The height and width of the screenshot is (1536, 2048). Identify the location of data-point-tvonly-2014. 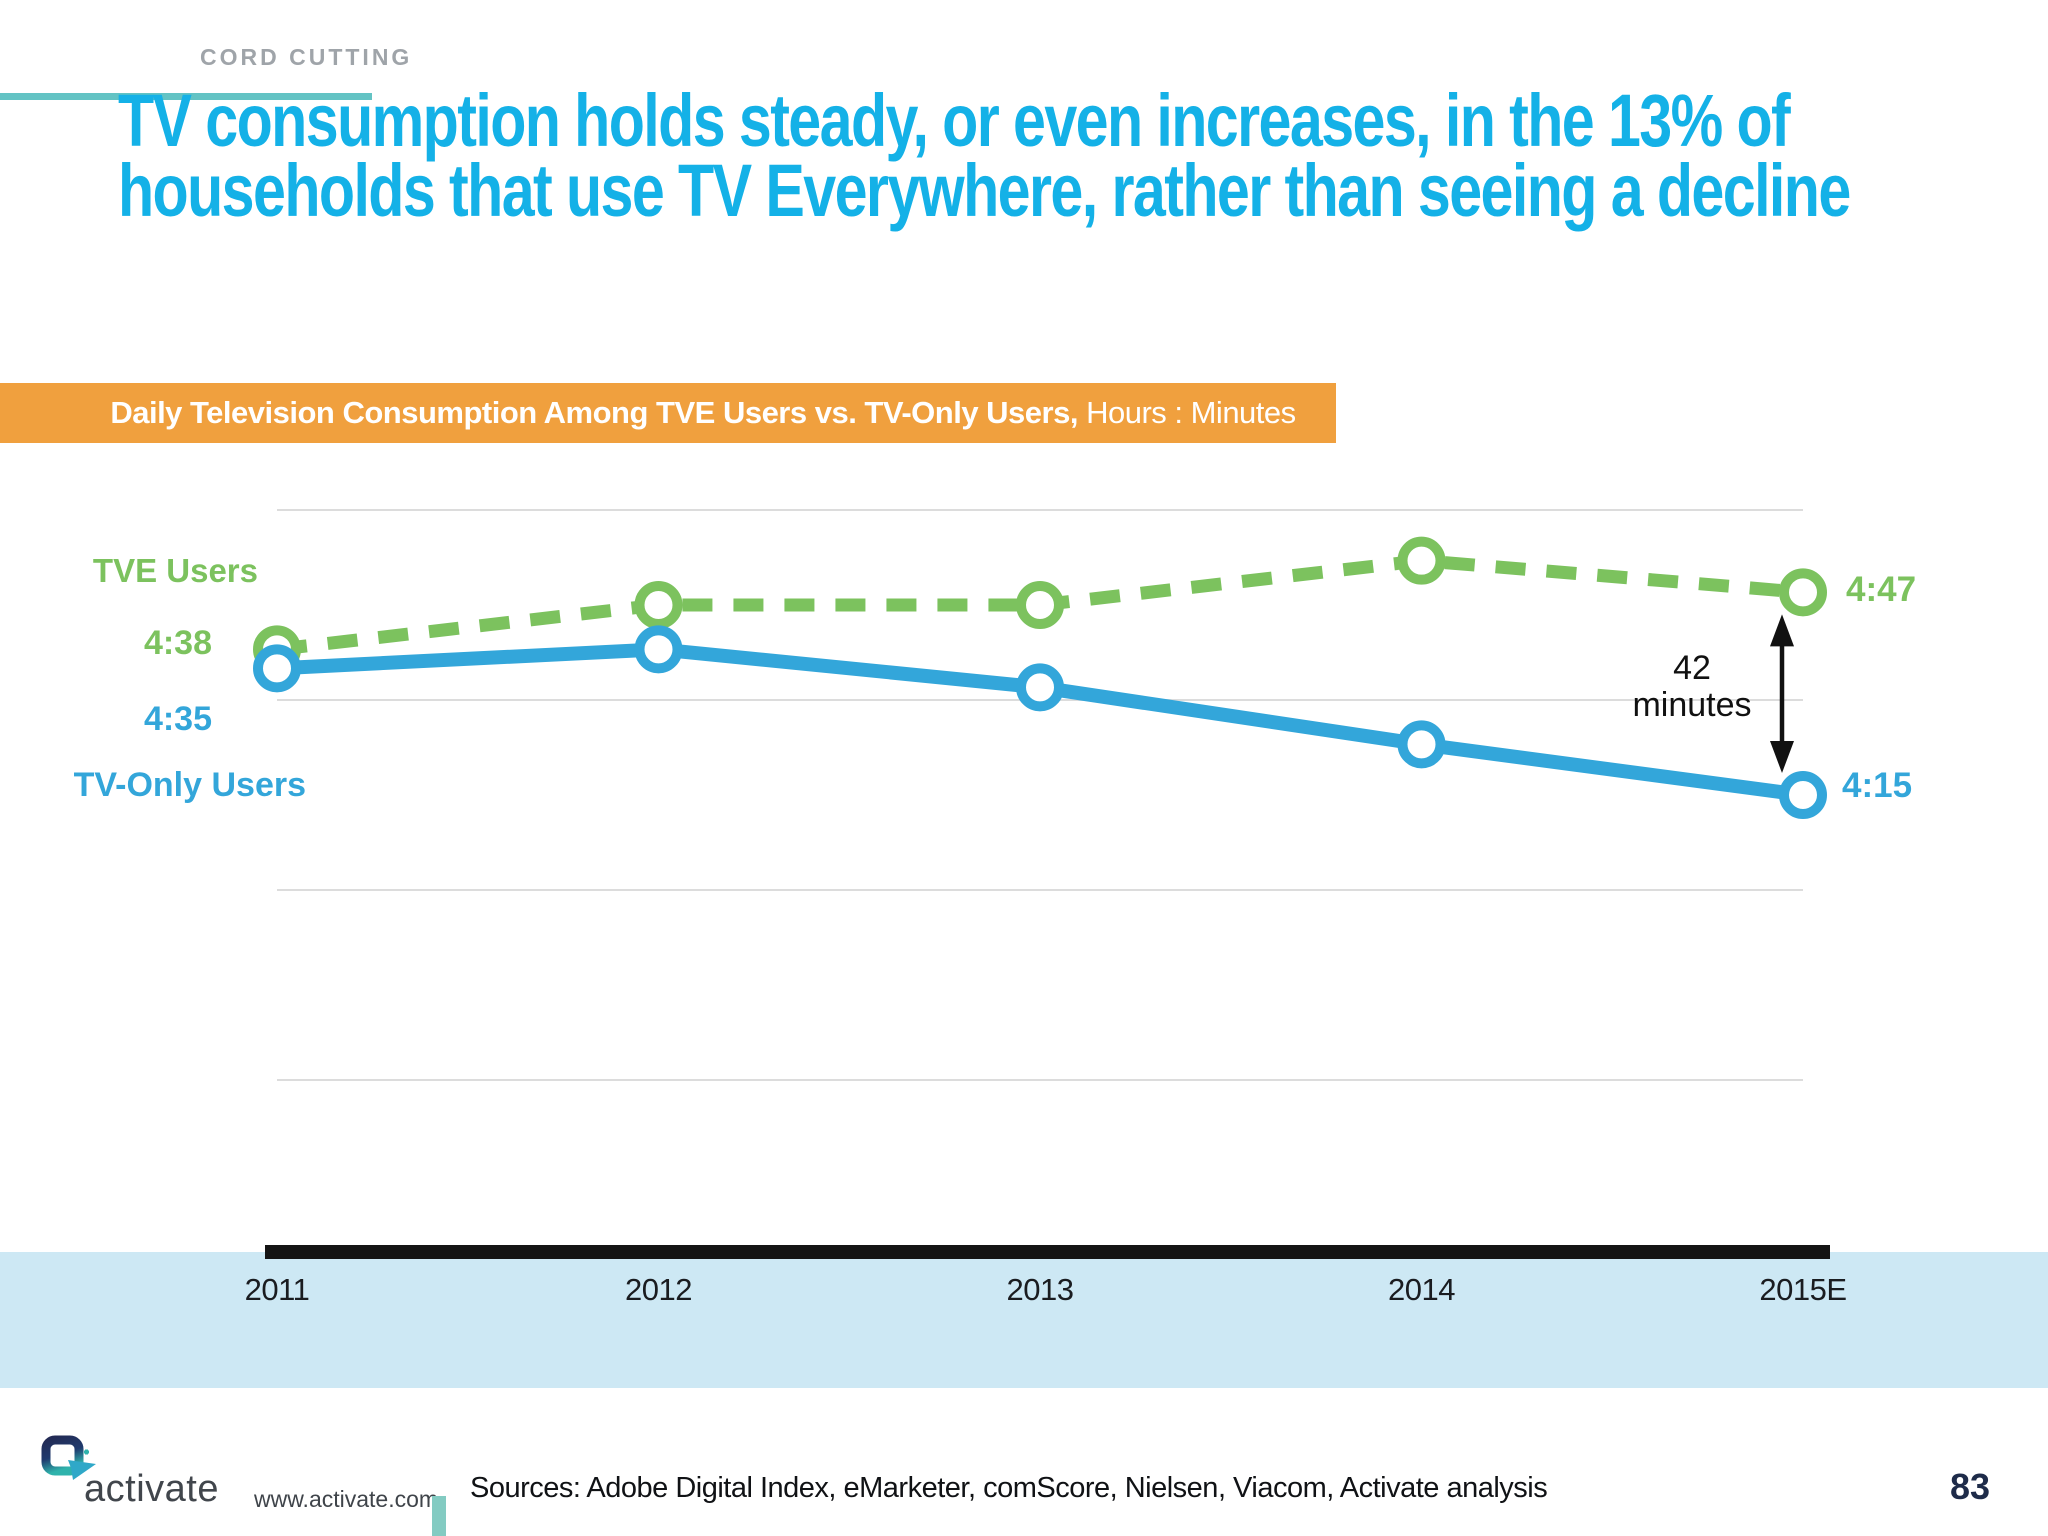
(1421, 744).